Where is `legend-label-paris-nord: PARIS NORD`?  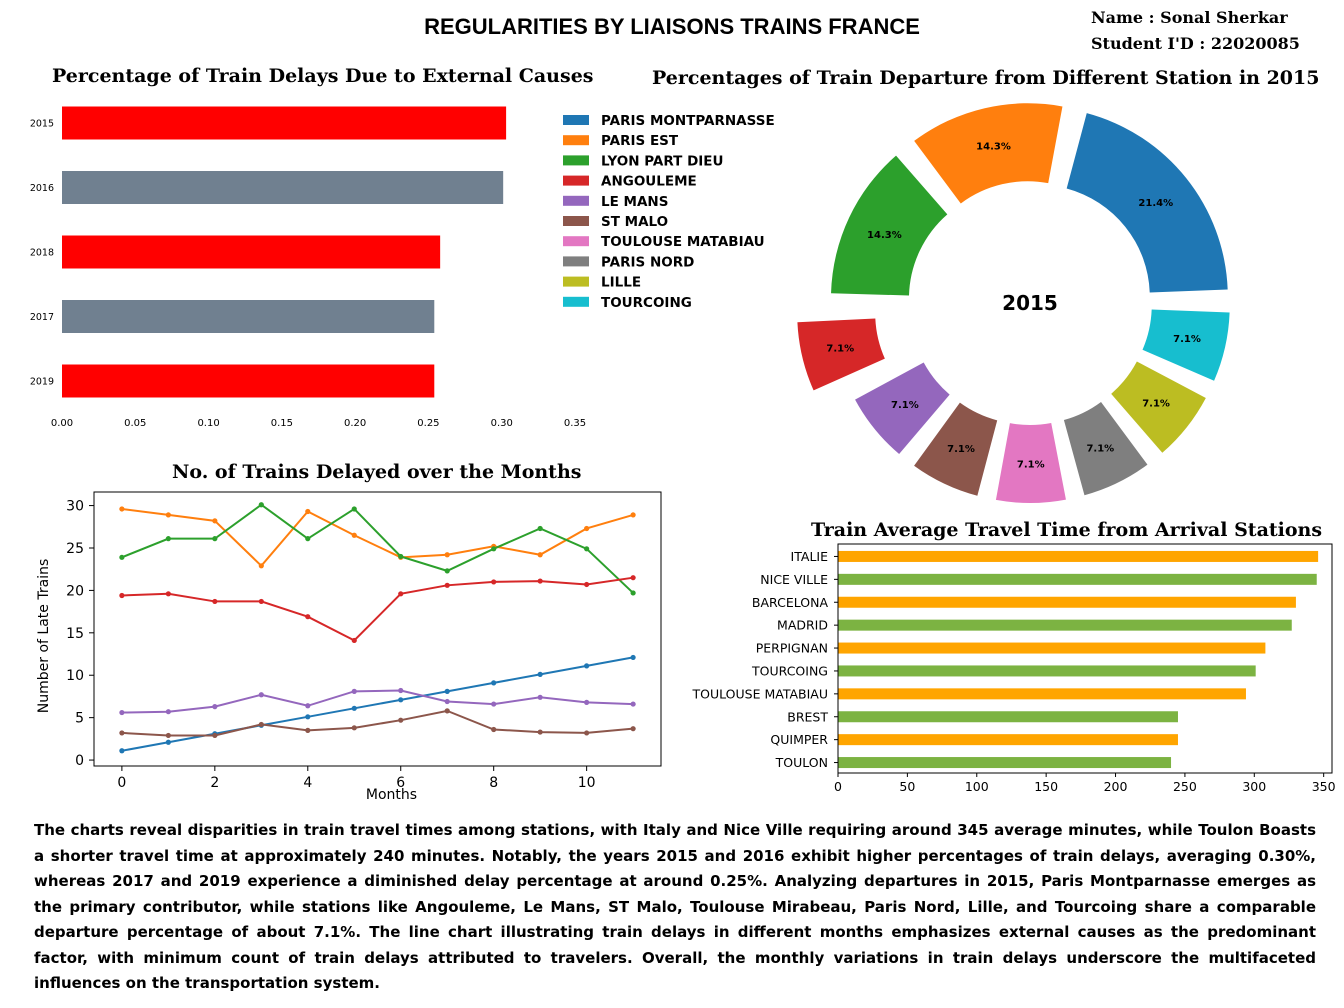 legend-label-paris-nord: PARIS NORD is located at coordinates (647, 262).